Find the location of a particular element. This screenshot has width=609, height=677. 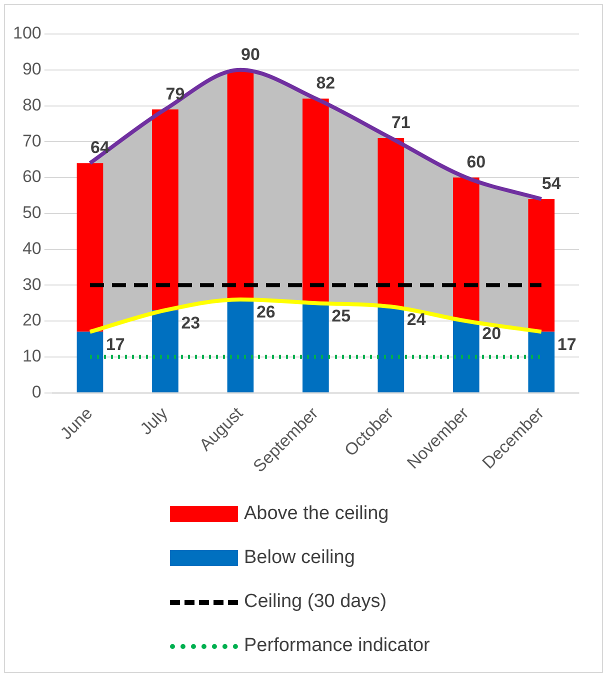

data-label: 23 is located at coordinates (190, 322).